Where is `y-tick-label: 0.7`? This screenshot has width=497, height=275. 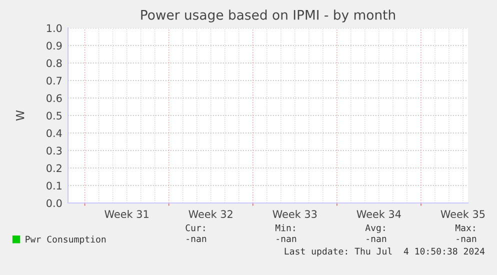 y-tick-label: 0.7 is located at coordinates (54, 80).